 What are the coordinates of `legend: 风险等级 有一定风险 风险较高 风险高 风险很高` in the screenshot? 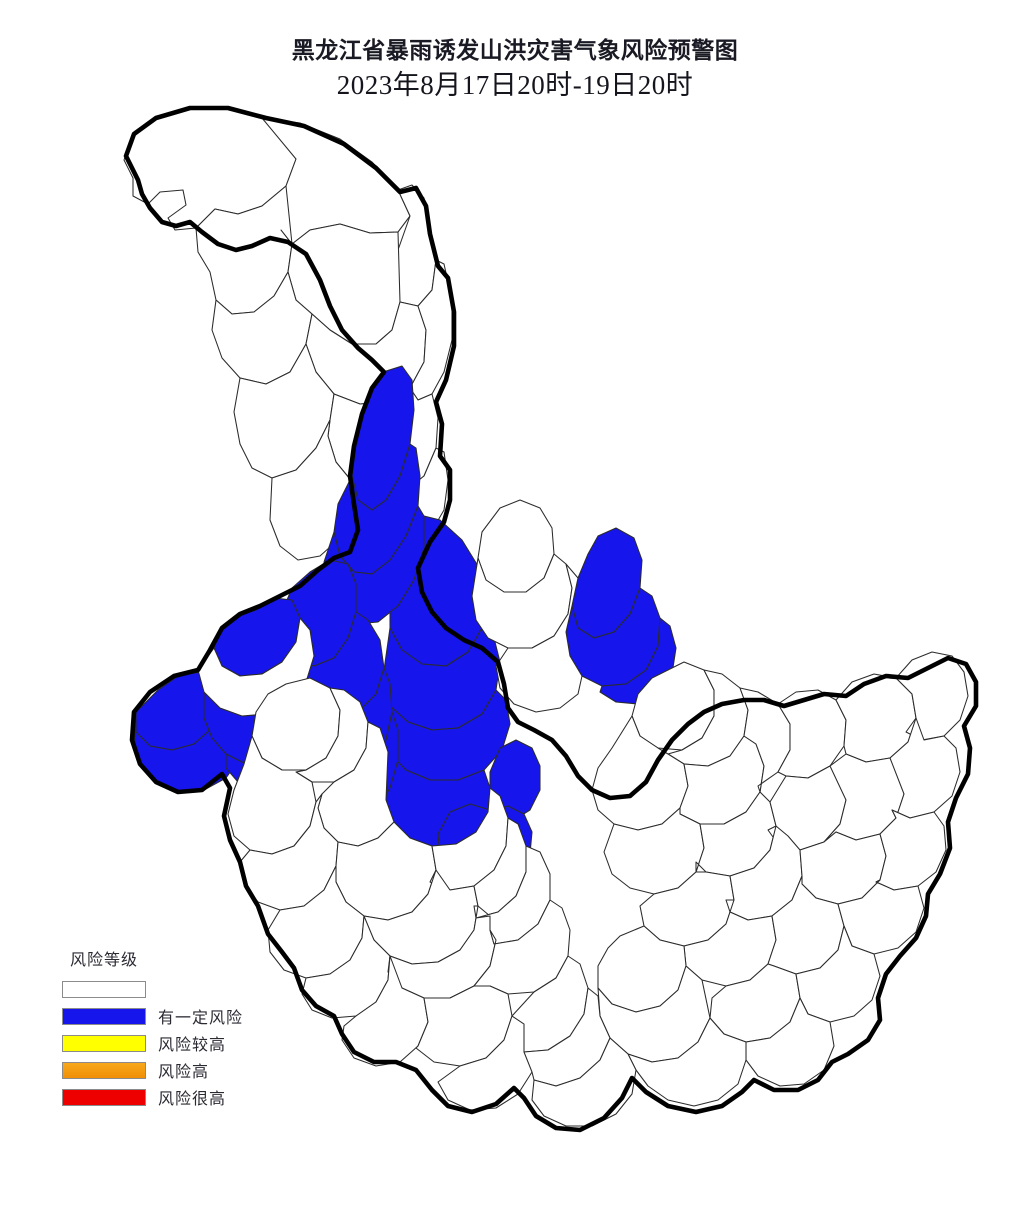 It's located at (188, 1029).